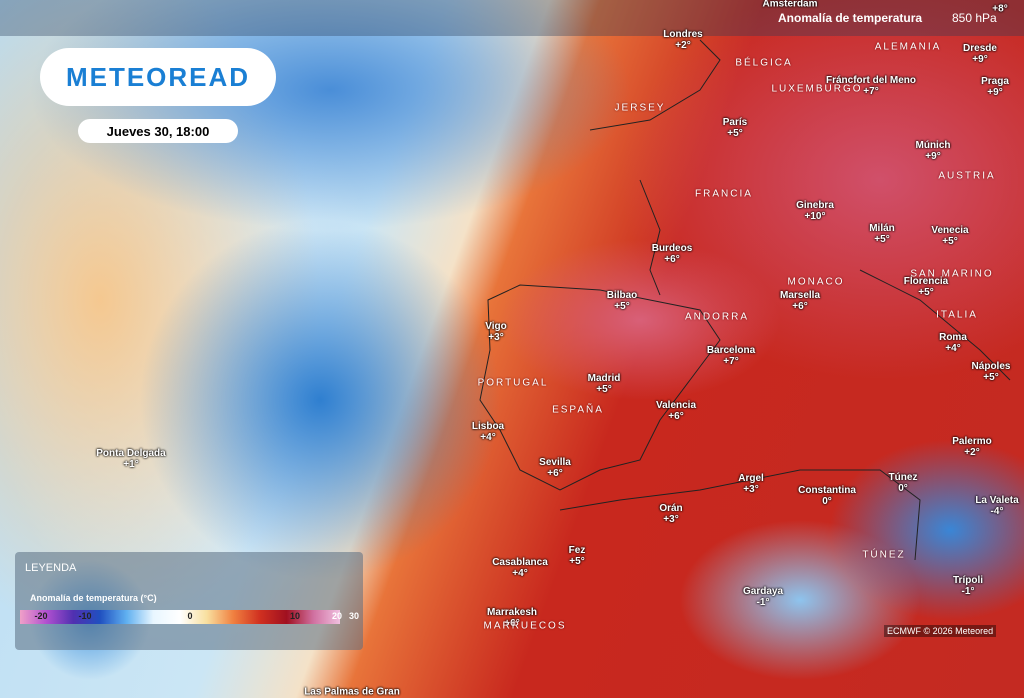  What do you see at coordinates (41, 616) in the screenshot?
I see `legend-tick: -20` at bounding box center [41, 616].